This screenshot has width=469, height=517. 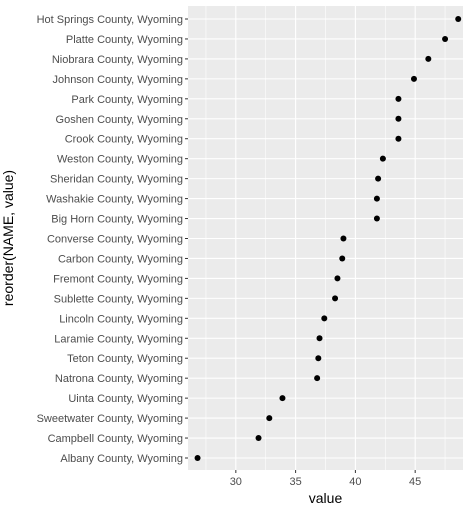 What do you see at coordinates (124, 140) in the screenshot?
I see `y-tick-label: Crook County, Wyoming` at bounding box center [124, 140].